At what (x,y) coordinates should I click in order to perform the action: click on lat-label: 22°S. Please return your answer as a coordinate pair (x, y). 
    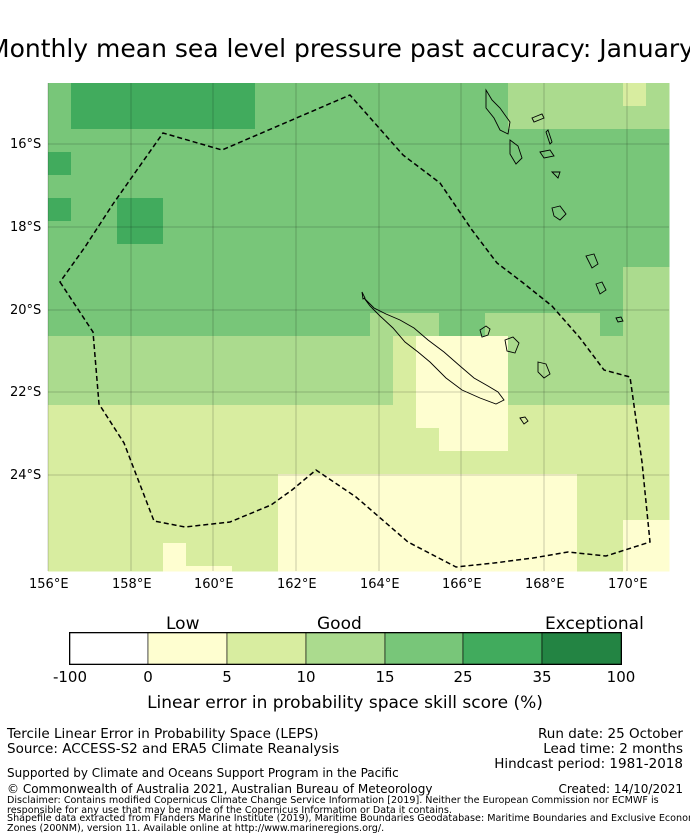
    Looking at the image, I should click on (26, 392).